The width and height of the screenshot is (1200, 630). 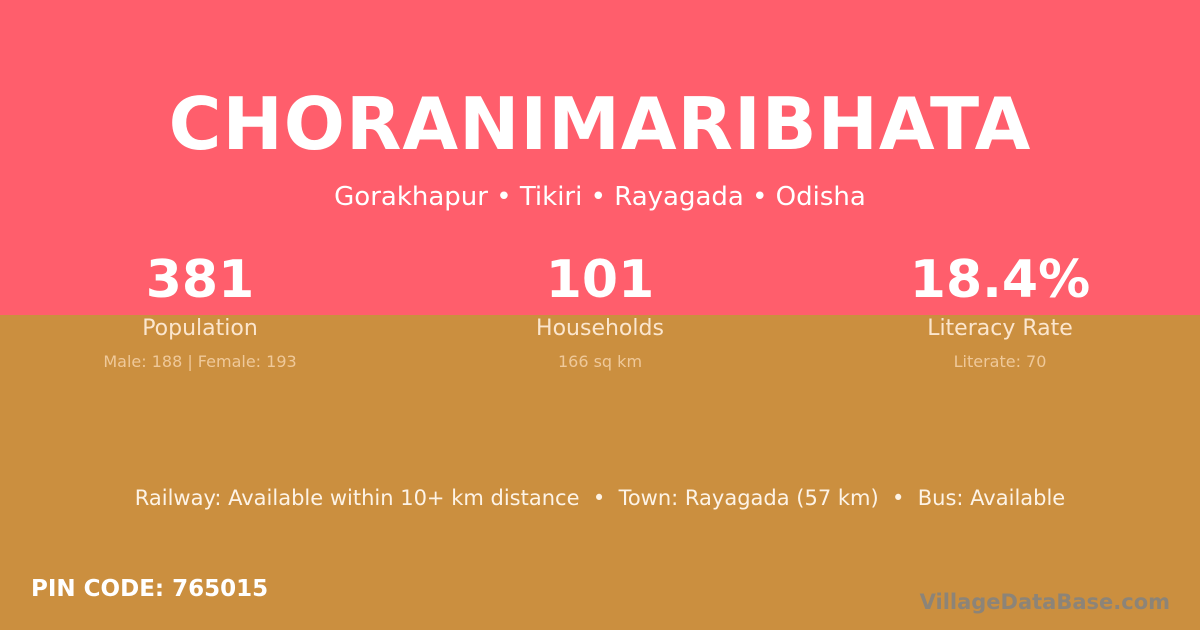 What do you see at coordinates (600, 328) in the screenshot?
I see `stat-label: Households` at bounding box center [600, 328].